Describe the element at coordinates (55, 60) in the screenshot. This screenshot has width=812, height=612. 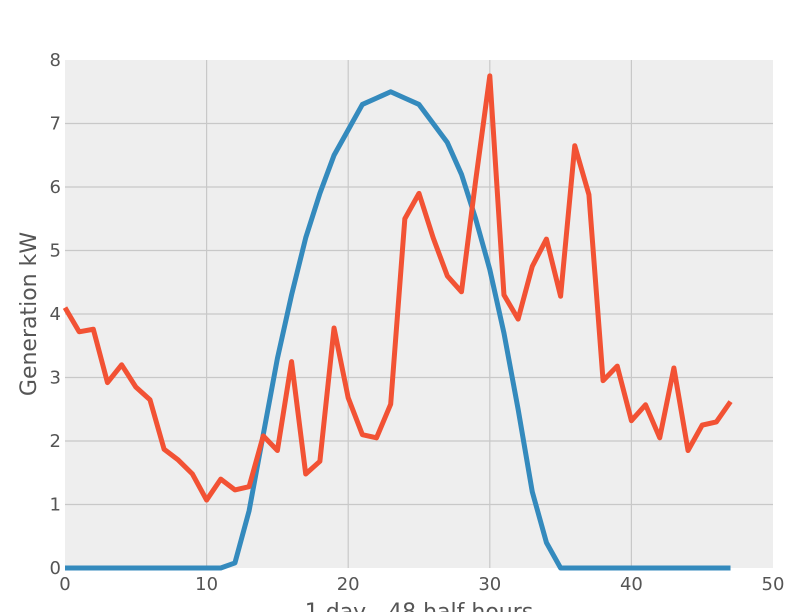
I see `y-tick-label: 8` at that location.